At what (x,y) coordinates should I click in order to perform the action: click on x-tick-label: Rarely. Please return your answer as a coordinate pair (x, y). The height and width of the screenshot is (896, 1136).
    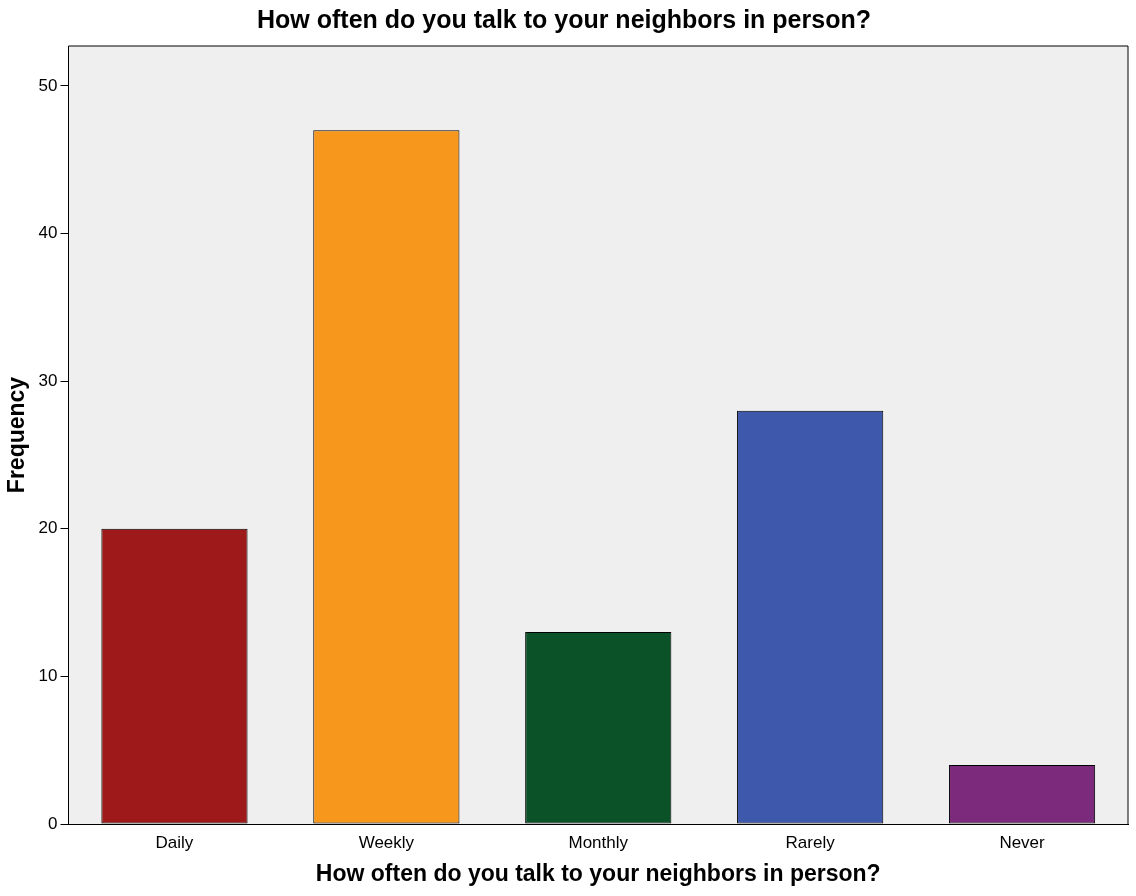
    Looking at the image, I should click on (810, 842).